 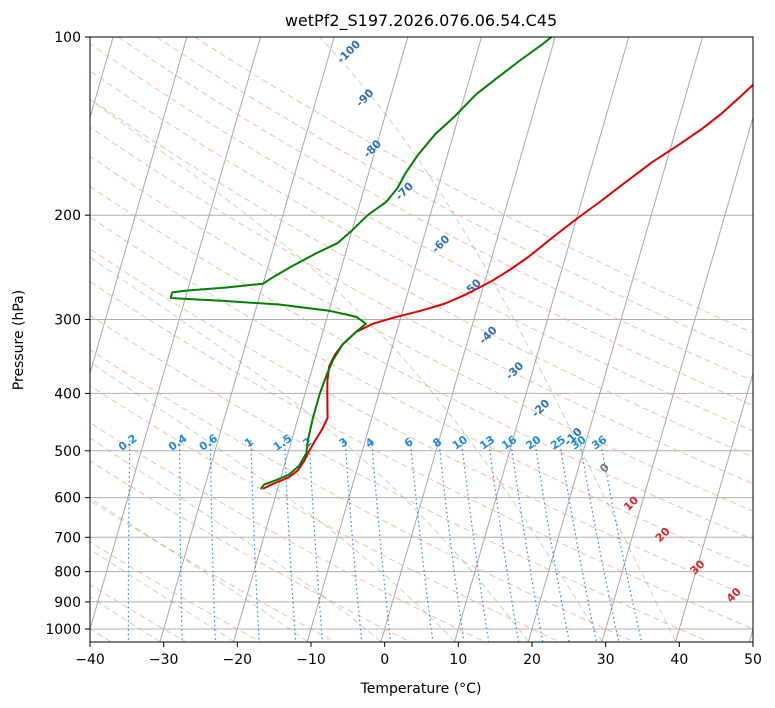 What do you see at coordinates (437, 442) in the screenshot?
I see `mixing-ratio-label: 8` at bounding box center [437, 442].